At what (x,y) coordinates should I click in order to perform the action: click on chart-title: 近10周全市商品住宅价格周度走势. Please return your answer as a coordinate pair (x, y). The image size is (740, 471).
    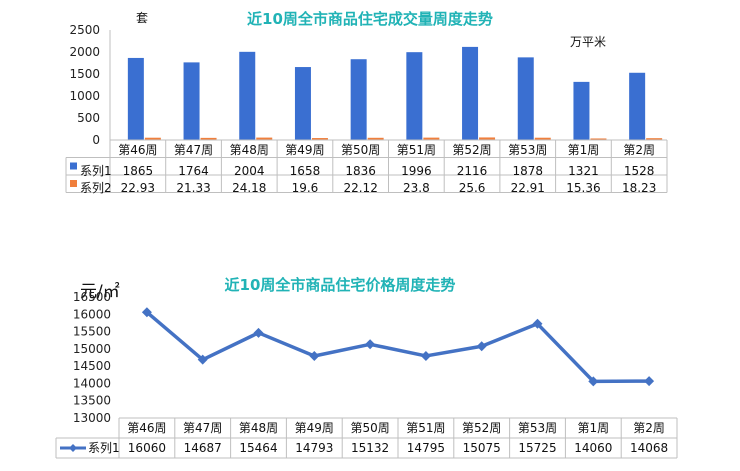
    Looking at the image, I should click on (340, 285).